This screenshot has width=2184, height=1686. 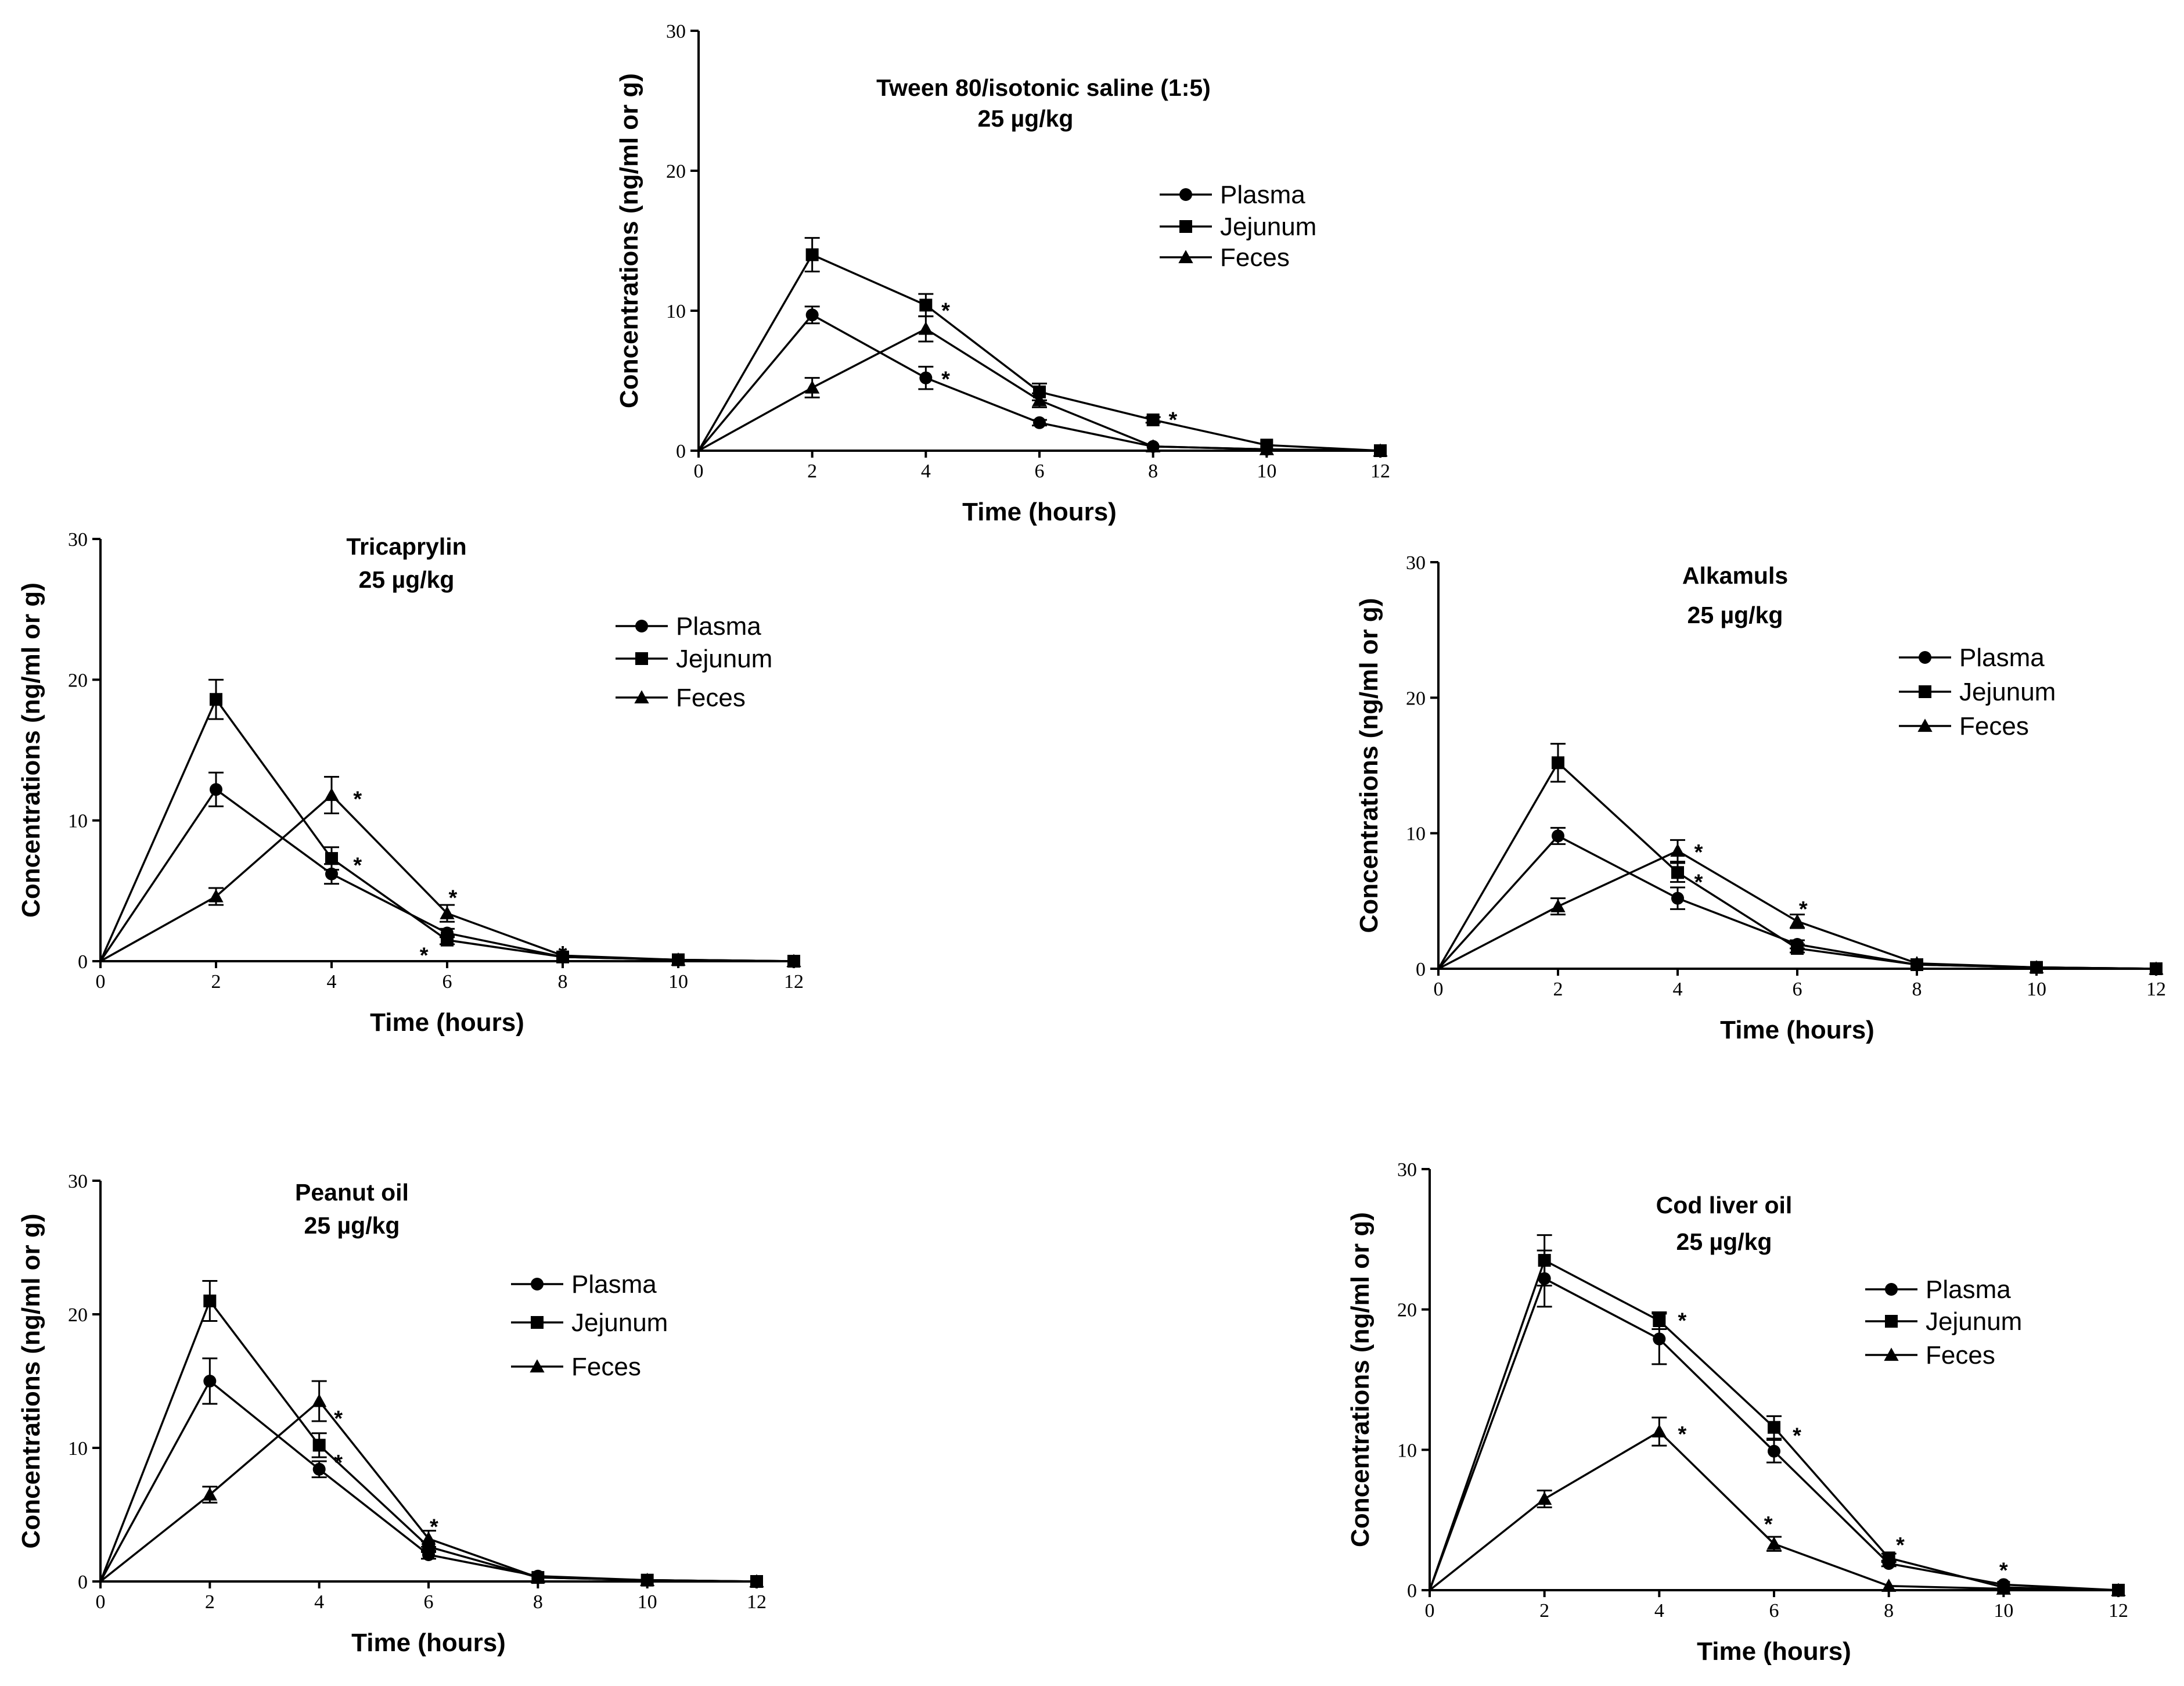 I want to click on chart-title: Cod liver oil, so click(x=1724, y=1205).